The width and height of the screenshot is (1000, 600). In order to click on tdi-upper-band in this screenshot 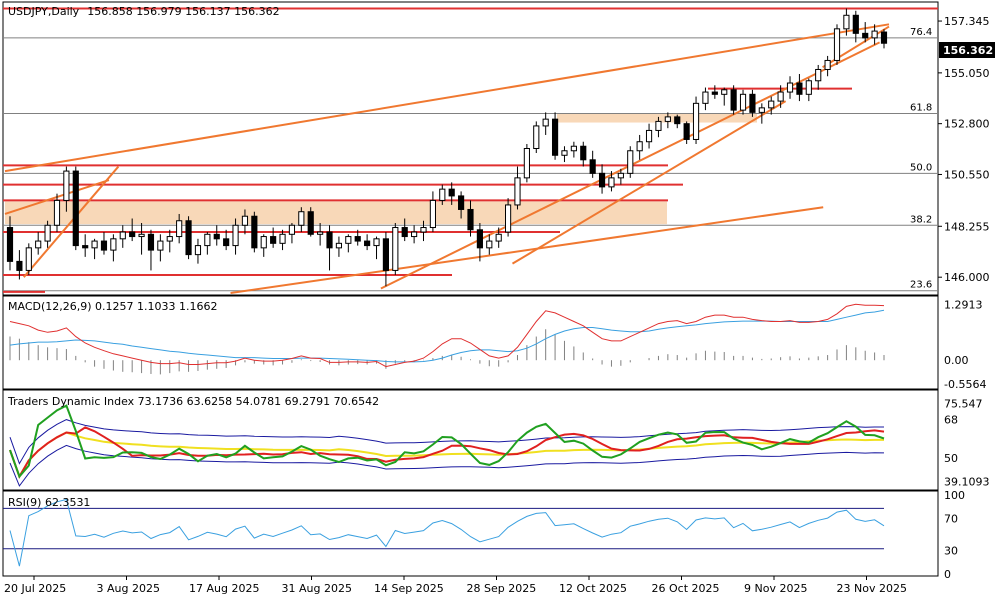, I will do `click(446, 442)`.